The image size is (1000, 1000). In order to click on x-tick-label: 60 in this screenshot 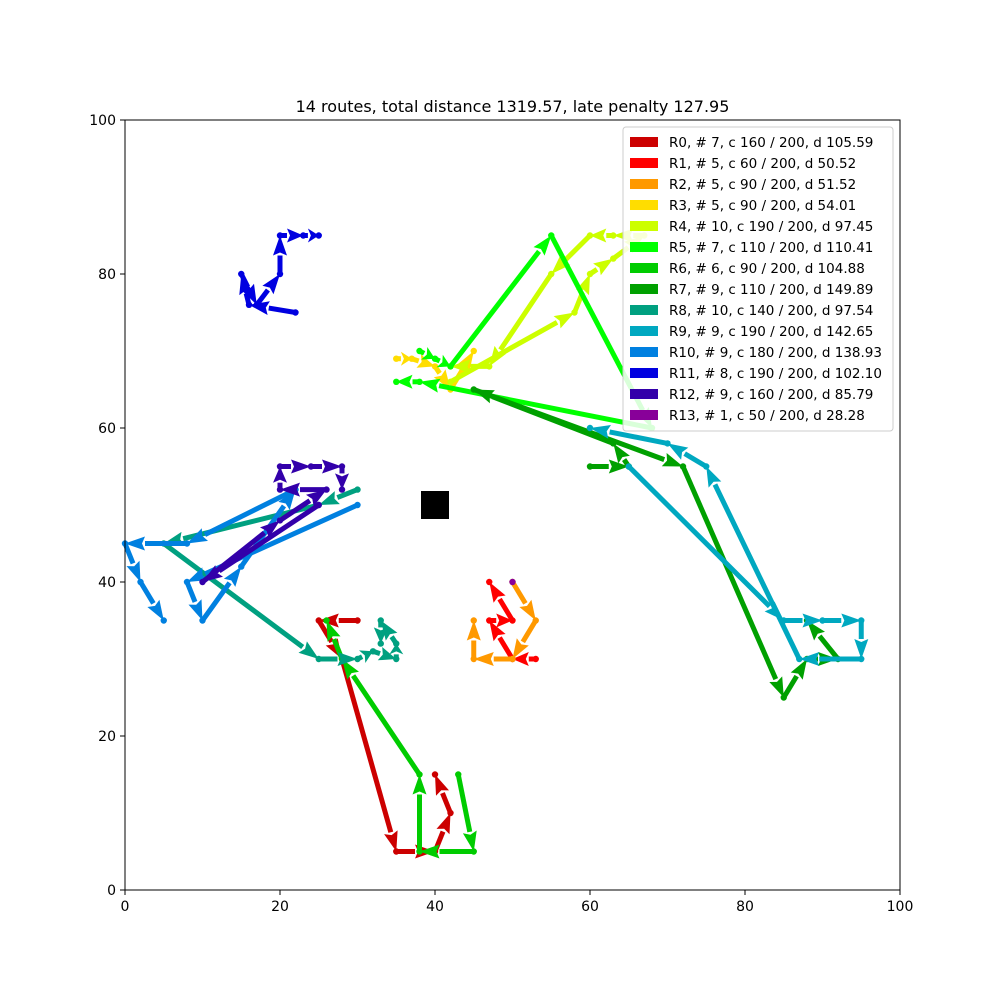, I will do `click(590, 907)`.